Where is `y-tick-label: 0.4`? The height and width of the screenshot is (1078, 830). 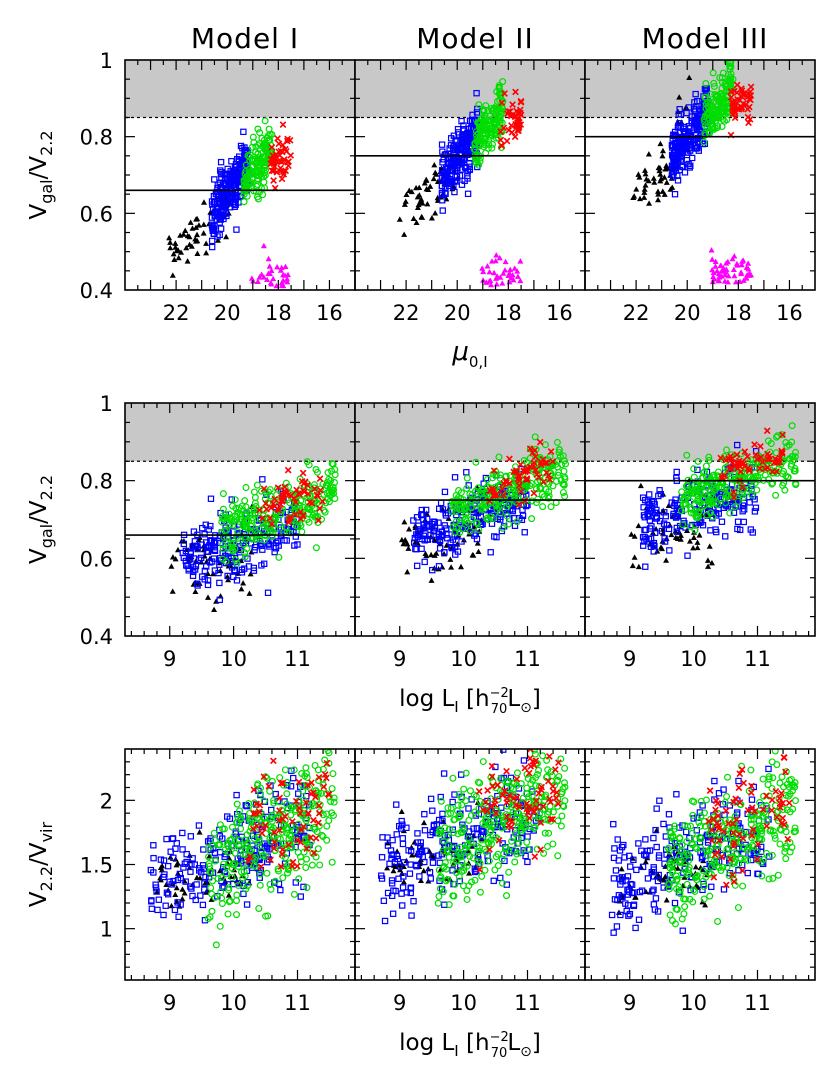 y-tick-label: 0.4 is located at coordinates (96, 637).